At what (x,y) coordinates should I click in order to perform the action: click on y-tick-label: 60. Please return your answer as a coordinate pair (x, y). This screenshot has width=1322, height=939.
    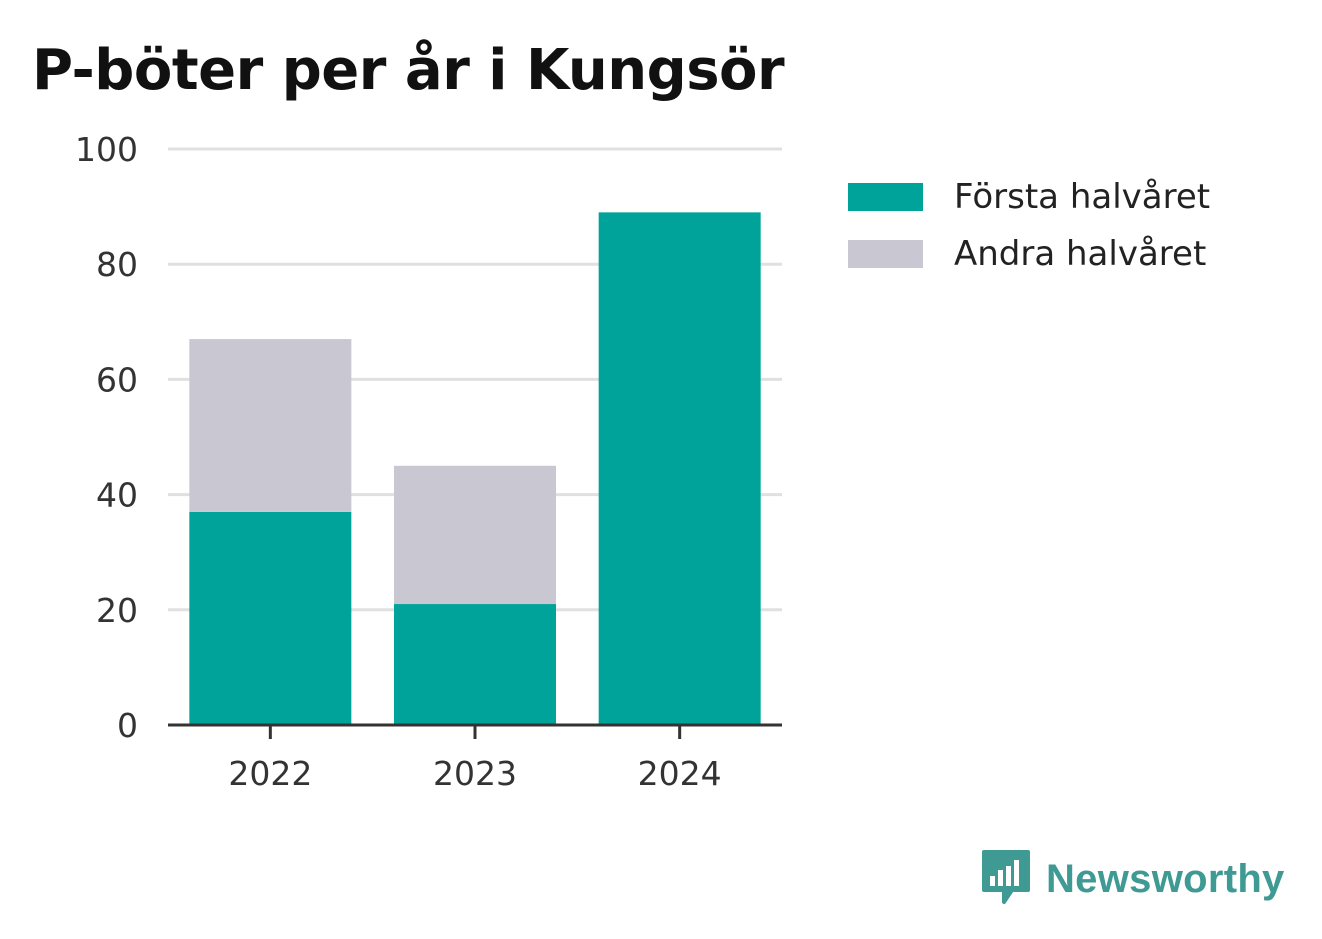
    Looking at the image, I should click on (117, 379).